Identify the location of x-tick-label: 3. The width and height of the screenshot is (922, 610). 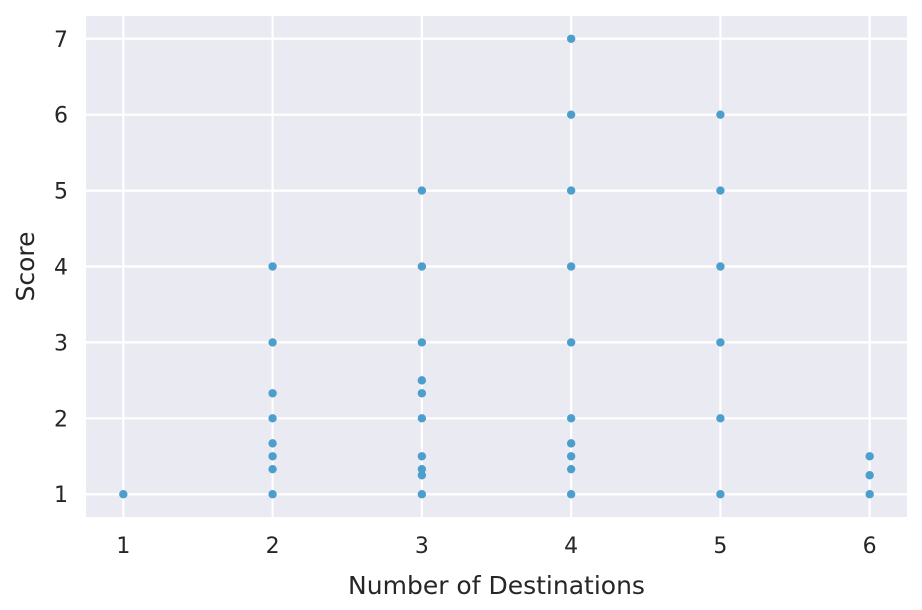
(422, 546).